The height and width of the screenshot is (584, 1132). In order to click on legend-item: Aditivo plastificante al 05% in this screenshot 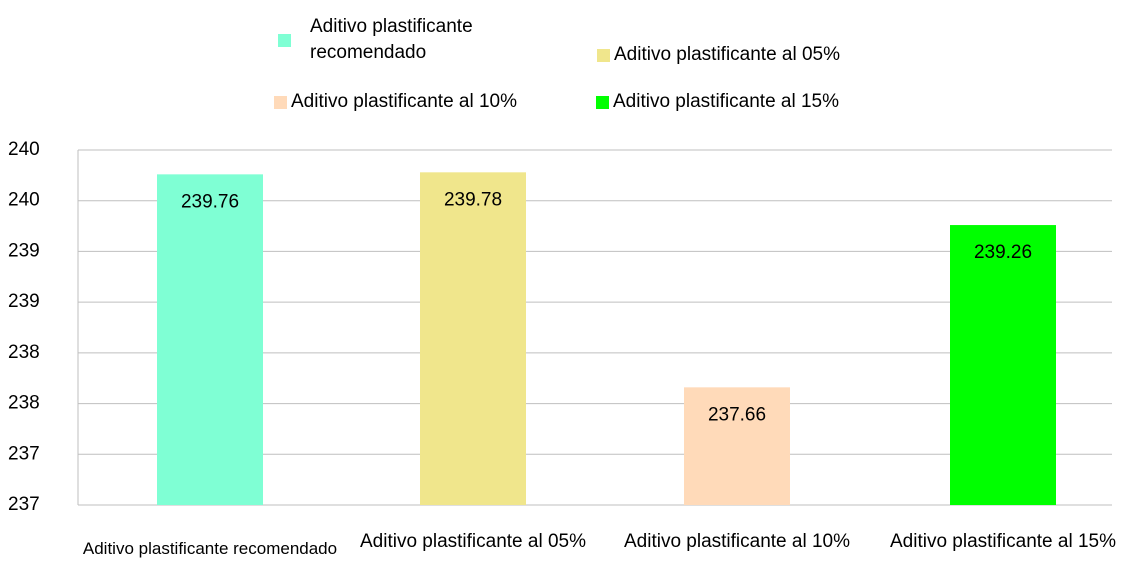, I will do `click(762, 55)`.